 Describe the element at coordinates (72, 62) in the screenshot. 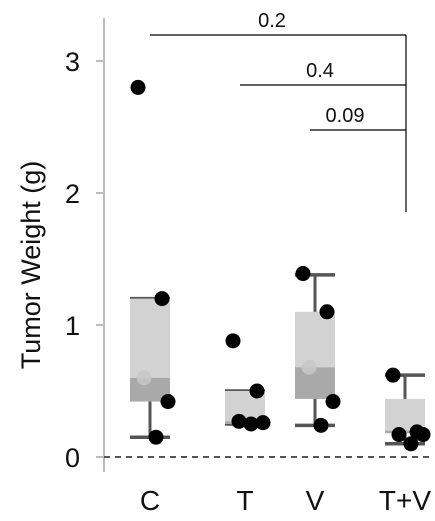

I see `y-tick-label: 3` at that location.